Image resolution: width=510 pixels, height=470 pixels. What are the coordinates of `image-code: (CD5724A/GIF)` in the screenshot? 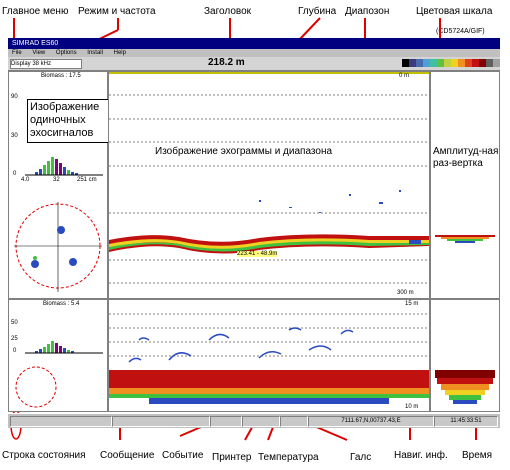 It's located at (460, 31).